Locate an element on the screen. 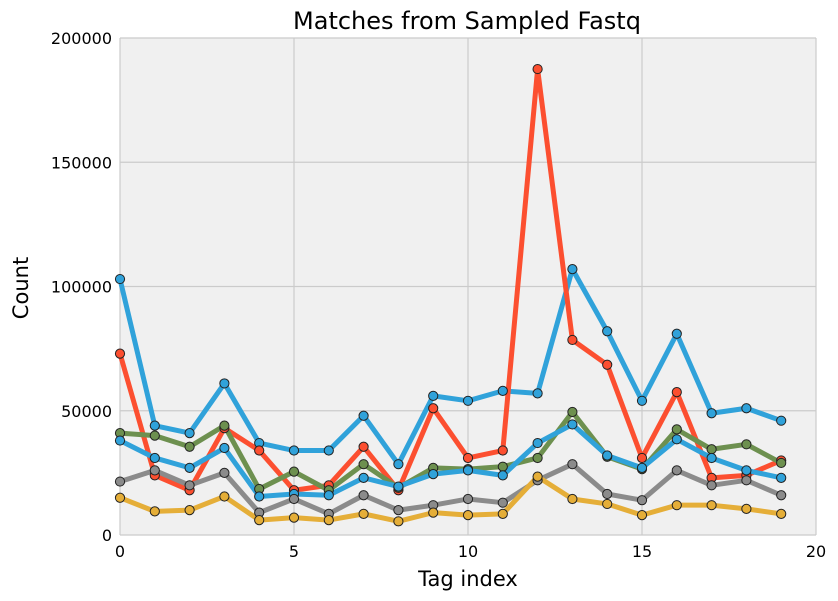 Image resolution: width=838 pixels, height=601 pixels. x-tick-label: 20 is located at coordinates (816, 551).